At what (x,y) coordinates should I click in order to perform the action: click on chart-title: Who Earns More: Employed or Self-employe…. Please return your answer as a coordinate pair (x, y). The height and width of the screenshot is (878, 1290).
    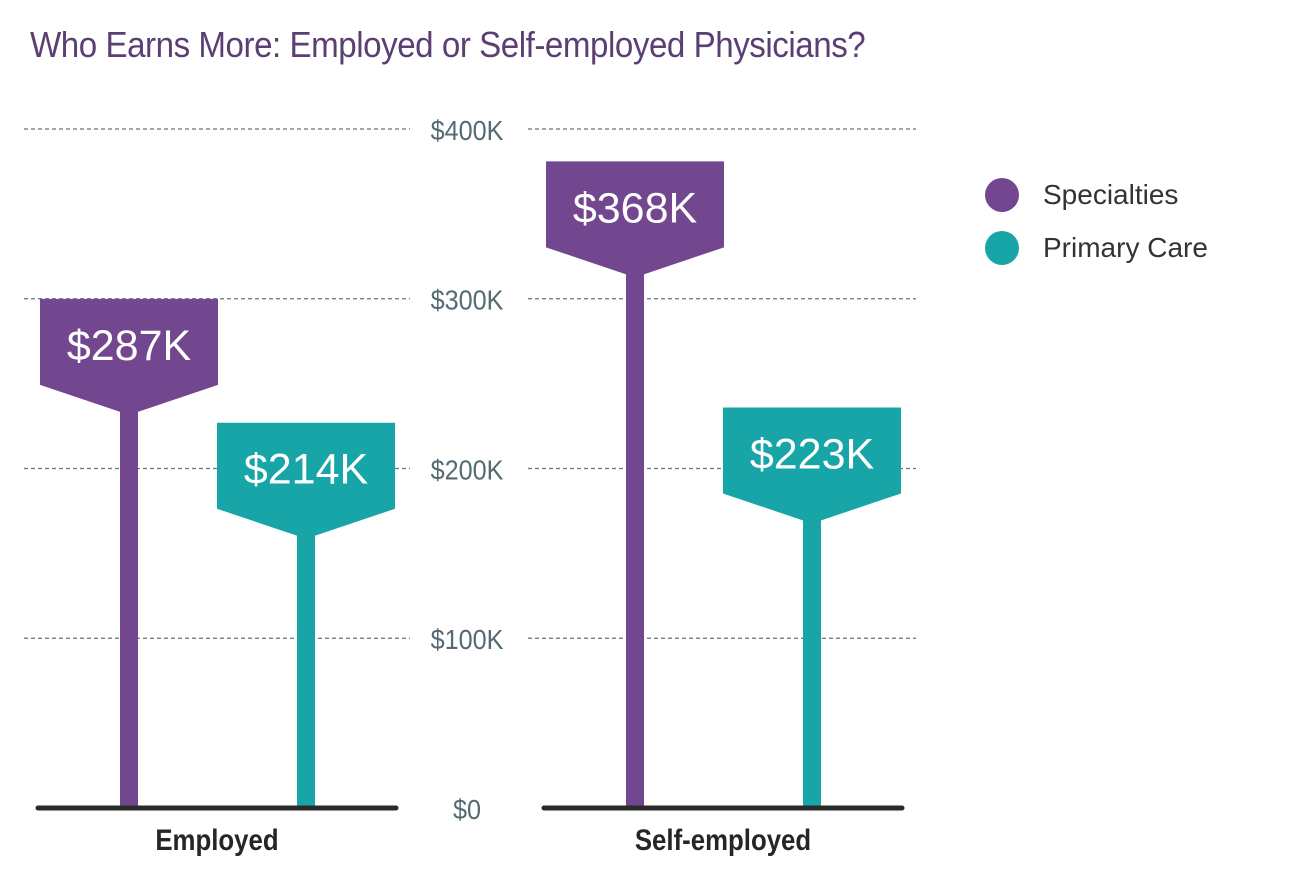
    Looking at the image, I should click on (448, 44).